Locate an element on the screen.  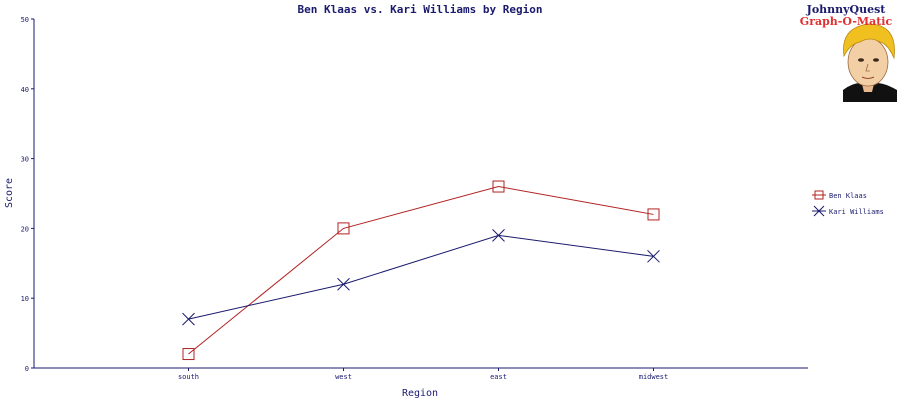
x-tick-label: midwest is located at coordinates (654, 377).